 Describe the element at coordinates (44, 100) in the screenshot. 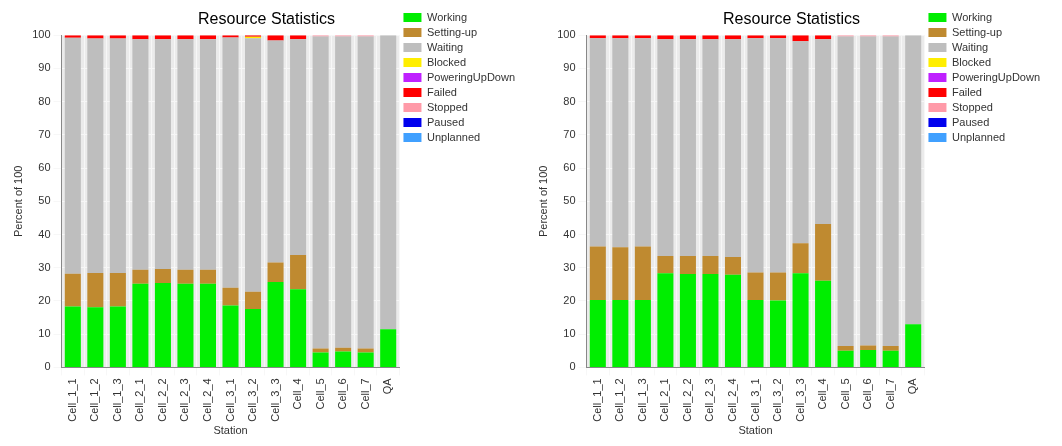

I see `y-tick-label: 80` at that location.